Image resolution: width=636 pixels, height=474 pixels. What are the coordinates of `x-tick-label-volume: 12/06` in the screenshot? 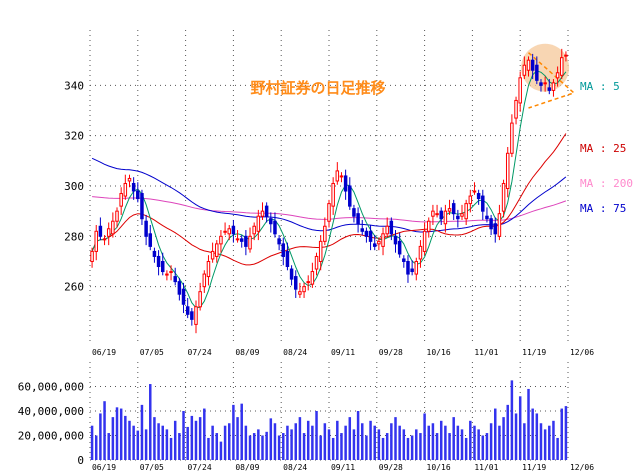 It's located at (582, 467).